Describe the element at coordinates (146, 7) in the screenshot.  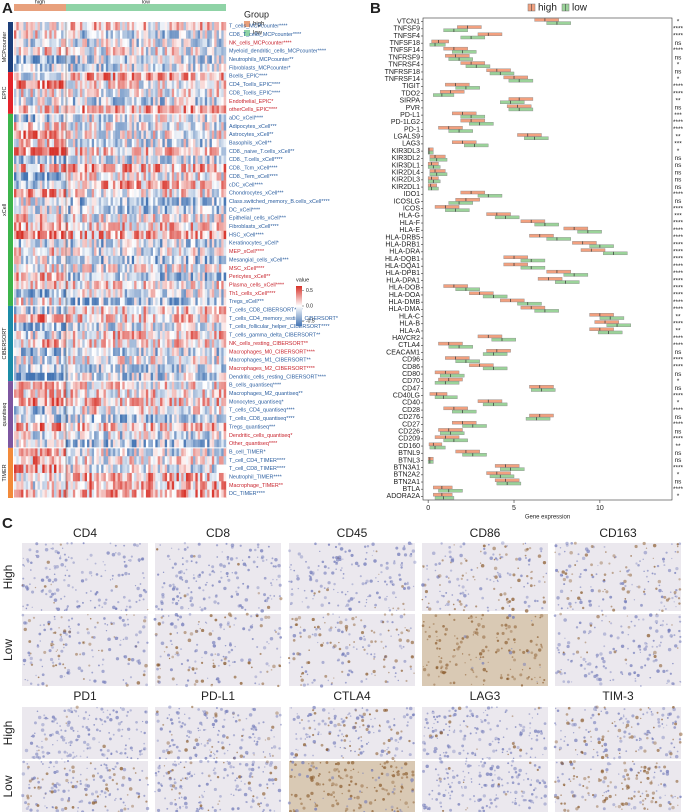
I see `group-bar` at that location.